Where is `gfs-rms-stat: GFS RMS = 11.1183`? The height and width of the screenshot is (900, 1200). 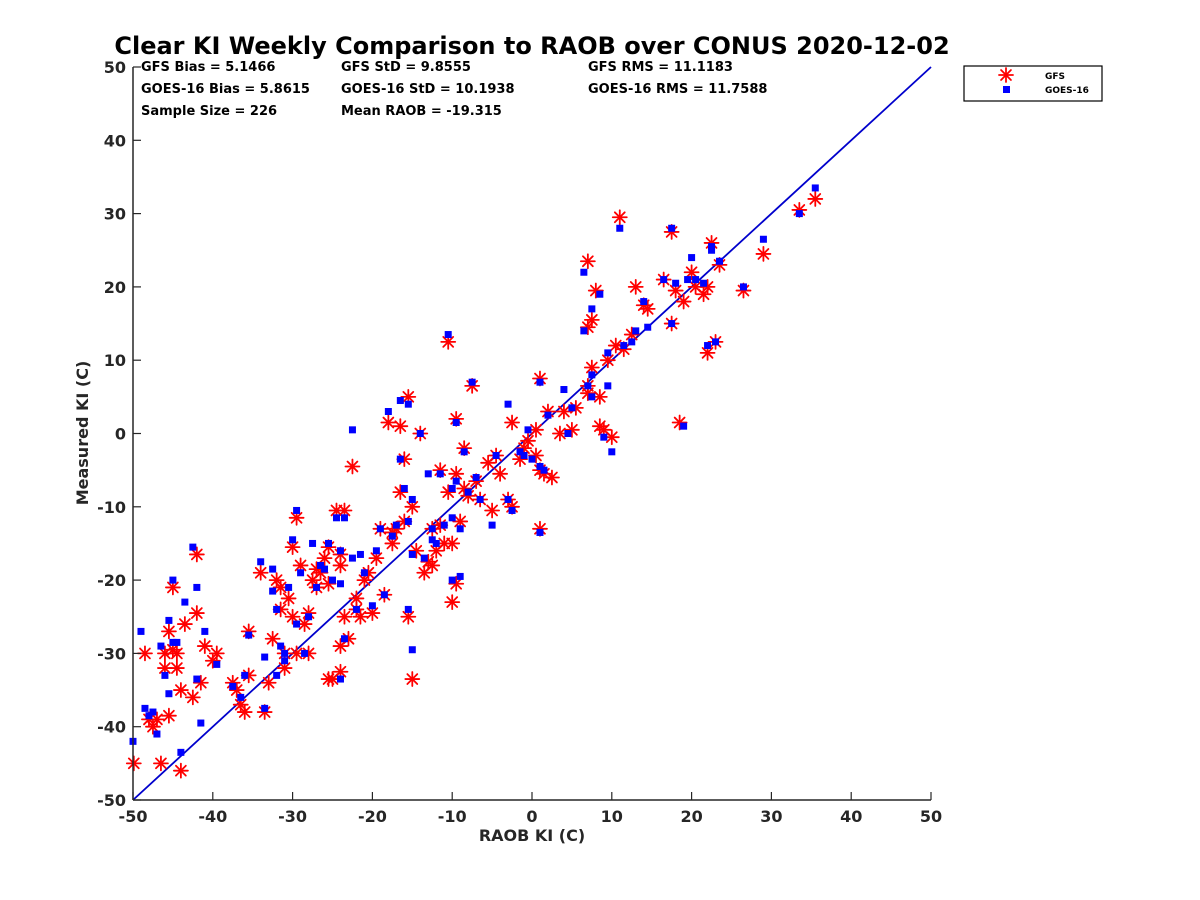
gfs-rms-stat: GFS RMS = 11.1183 is located at coordinates (660, 67).